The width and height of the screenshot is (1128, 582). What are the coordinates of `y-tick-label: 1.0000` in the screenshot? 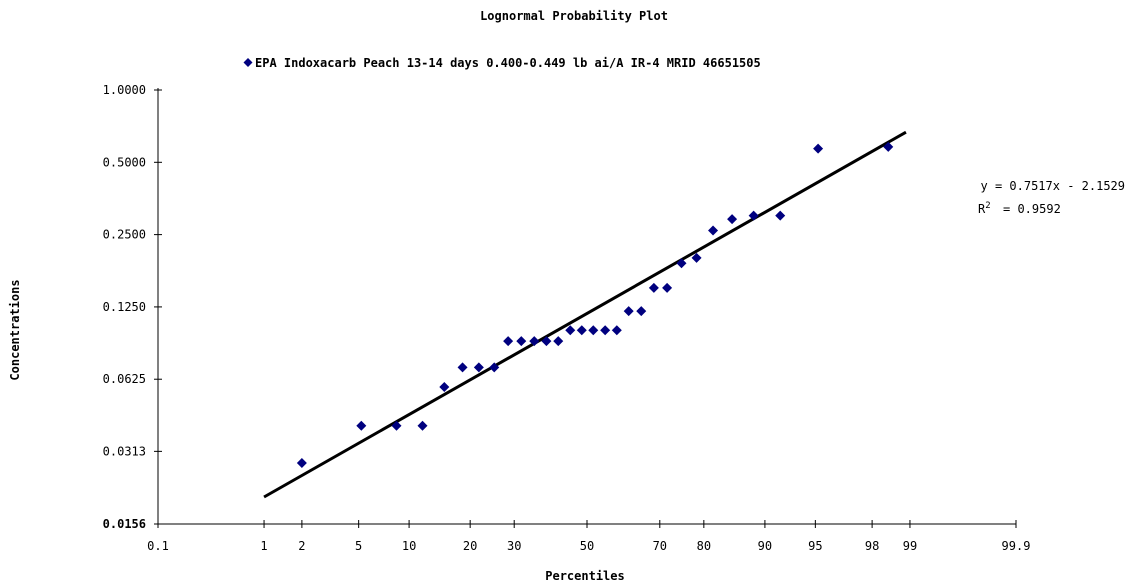 It's located at (124, 90).